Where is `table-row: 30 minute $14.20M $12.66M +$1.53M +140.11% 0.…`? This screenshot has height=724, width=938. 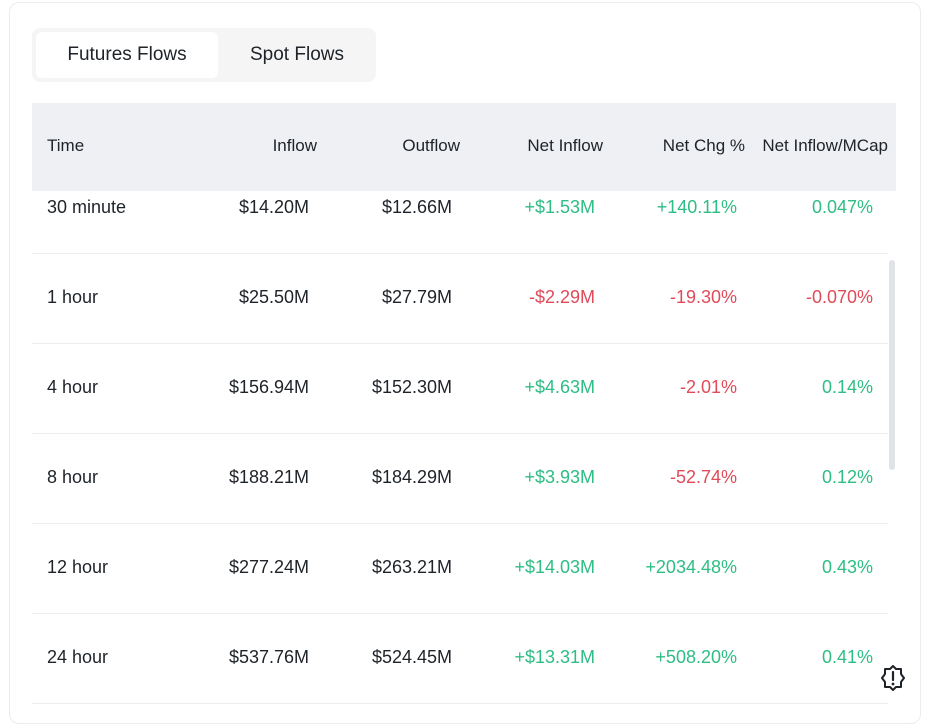 table-row: 30 minute $14.20M $12.66M +$1.53M +140.11% 0.… is located at coordinates (460, 208).